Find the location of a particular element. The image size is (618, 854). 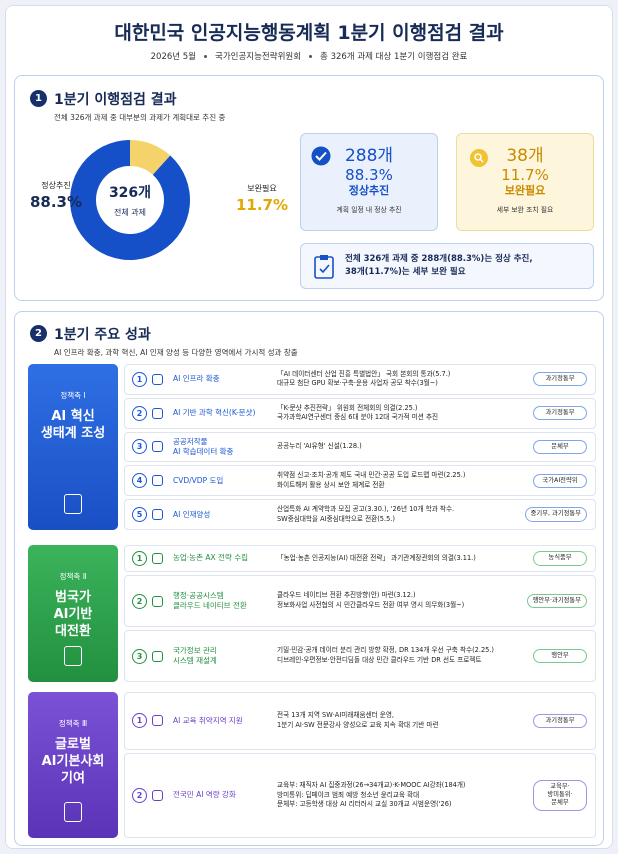

item-desc-line: 클라우드 네이티브 전환 추진방향(안) 마련(3.12.) is located at coordinates (346, 595).